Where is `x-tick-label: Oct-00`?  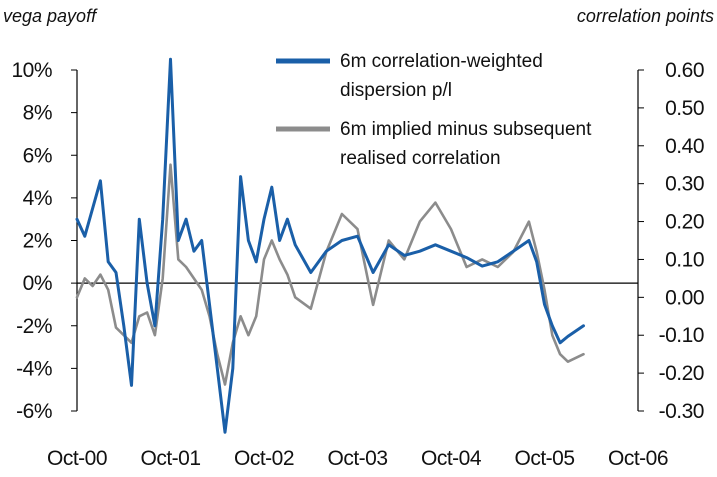
x-tick-label: Oct-00 is located at coordinates (77, 458).